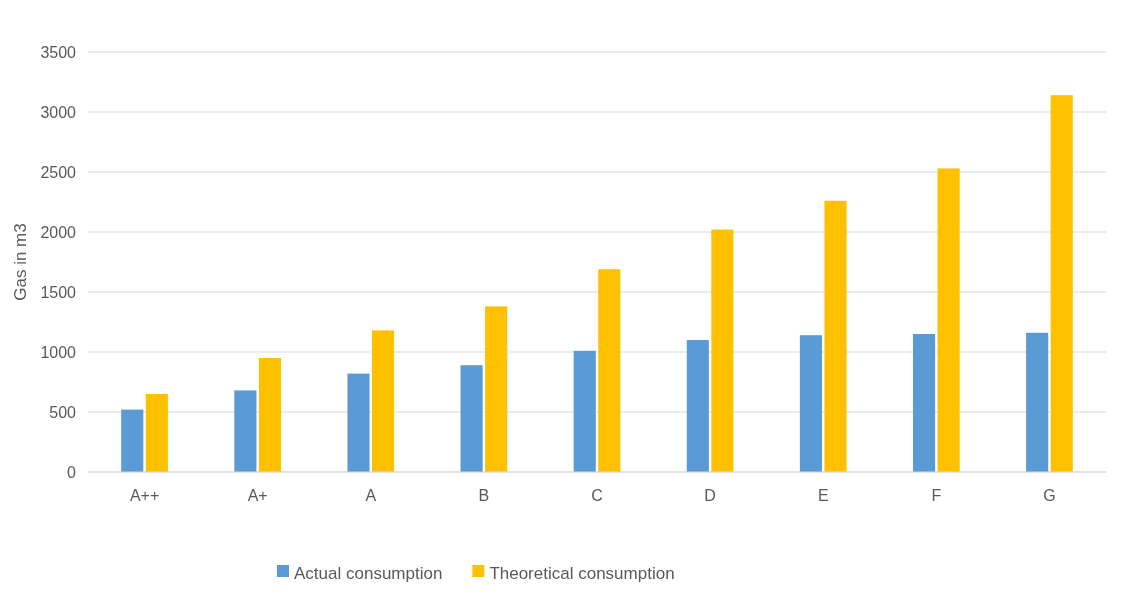 This screenshot has width=1134, height=613. Describe the element at coordinates (58, 232) in the screenshot. I see `y-tick-label: 2000` at that location.